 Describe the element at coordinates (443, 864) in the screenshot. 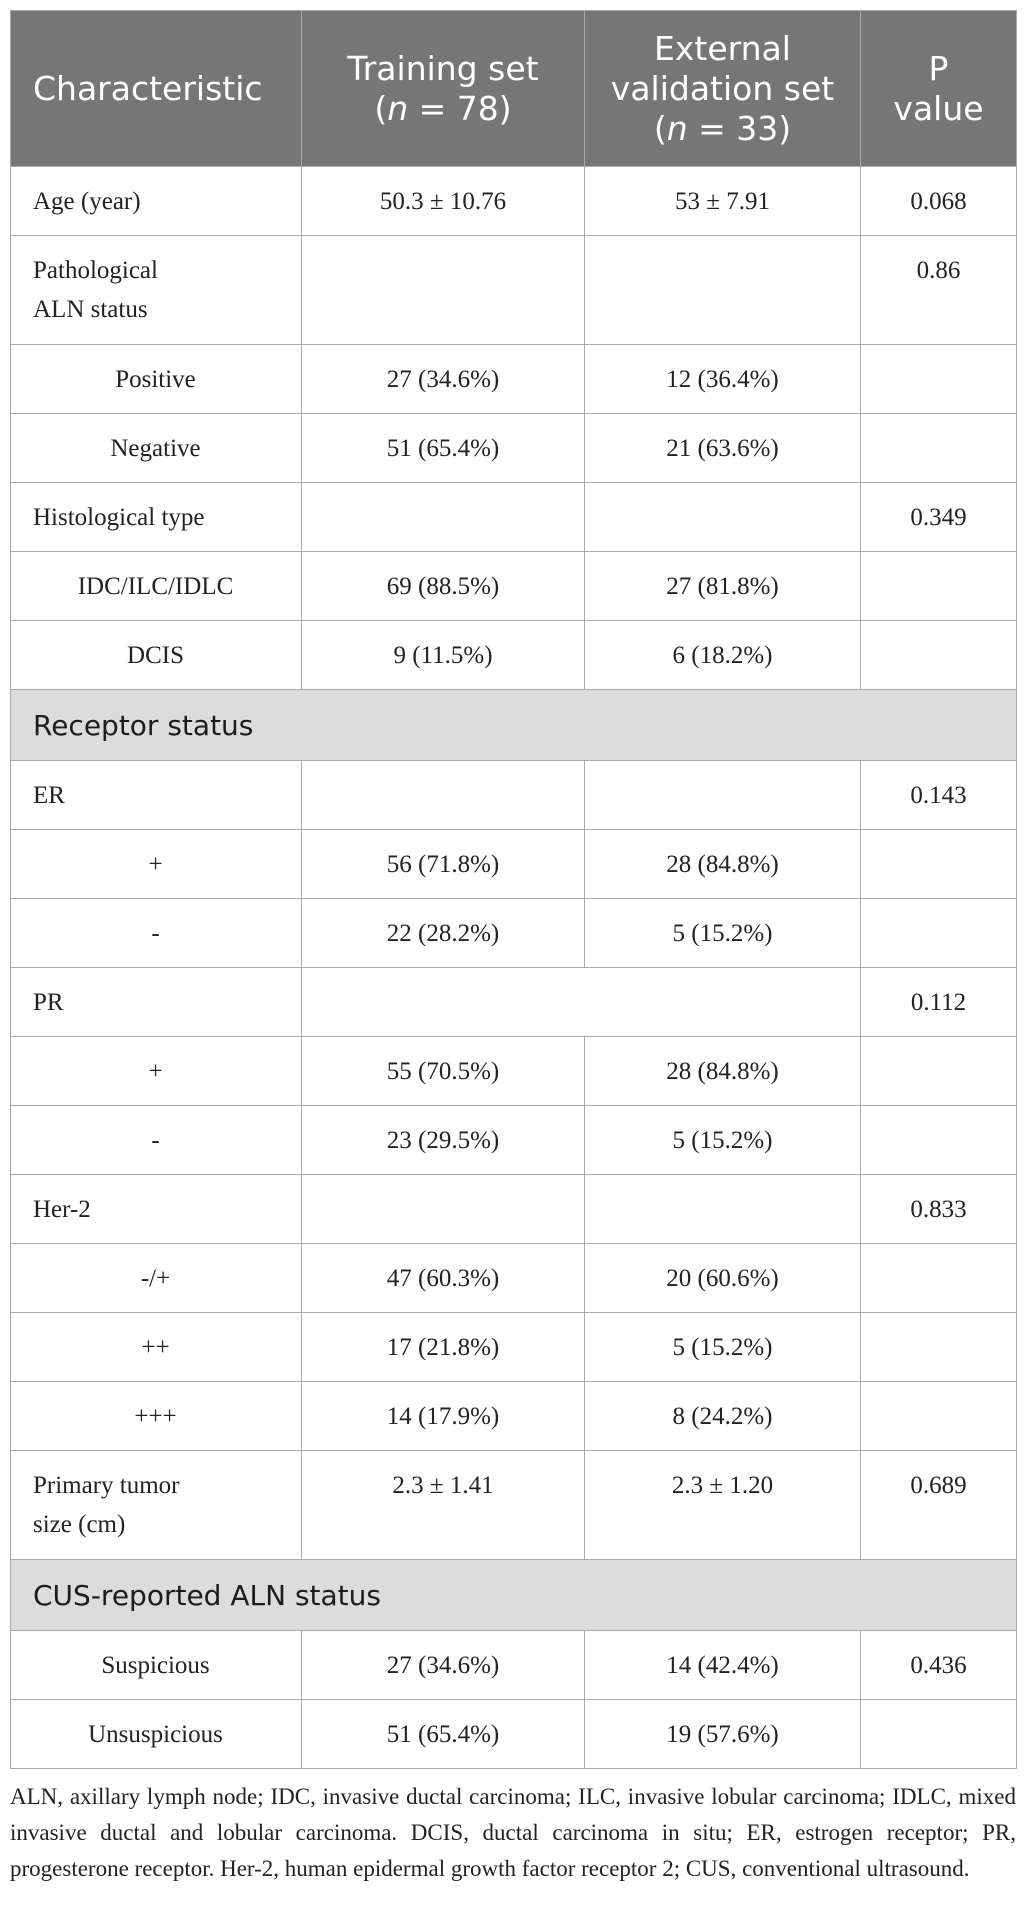

I see `training-value: 56 (71.8%)` at that location.